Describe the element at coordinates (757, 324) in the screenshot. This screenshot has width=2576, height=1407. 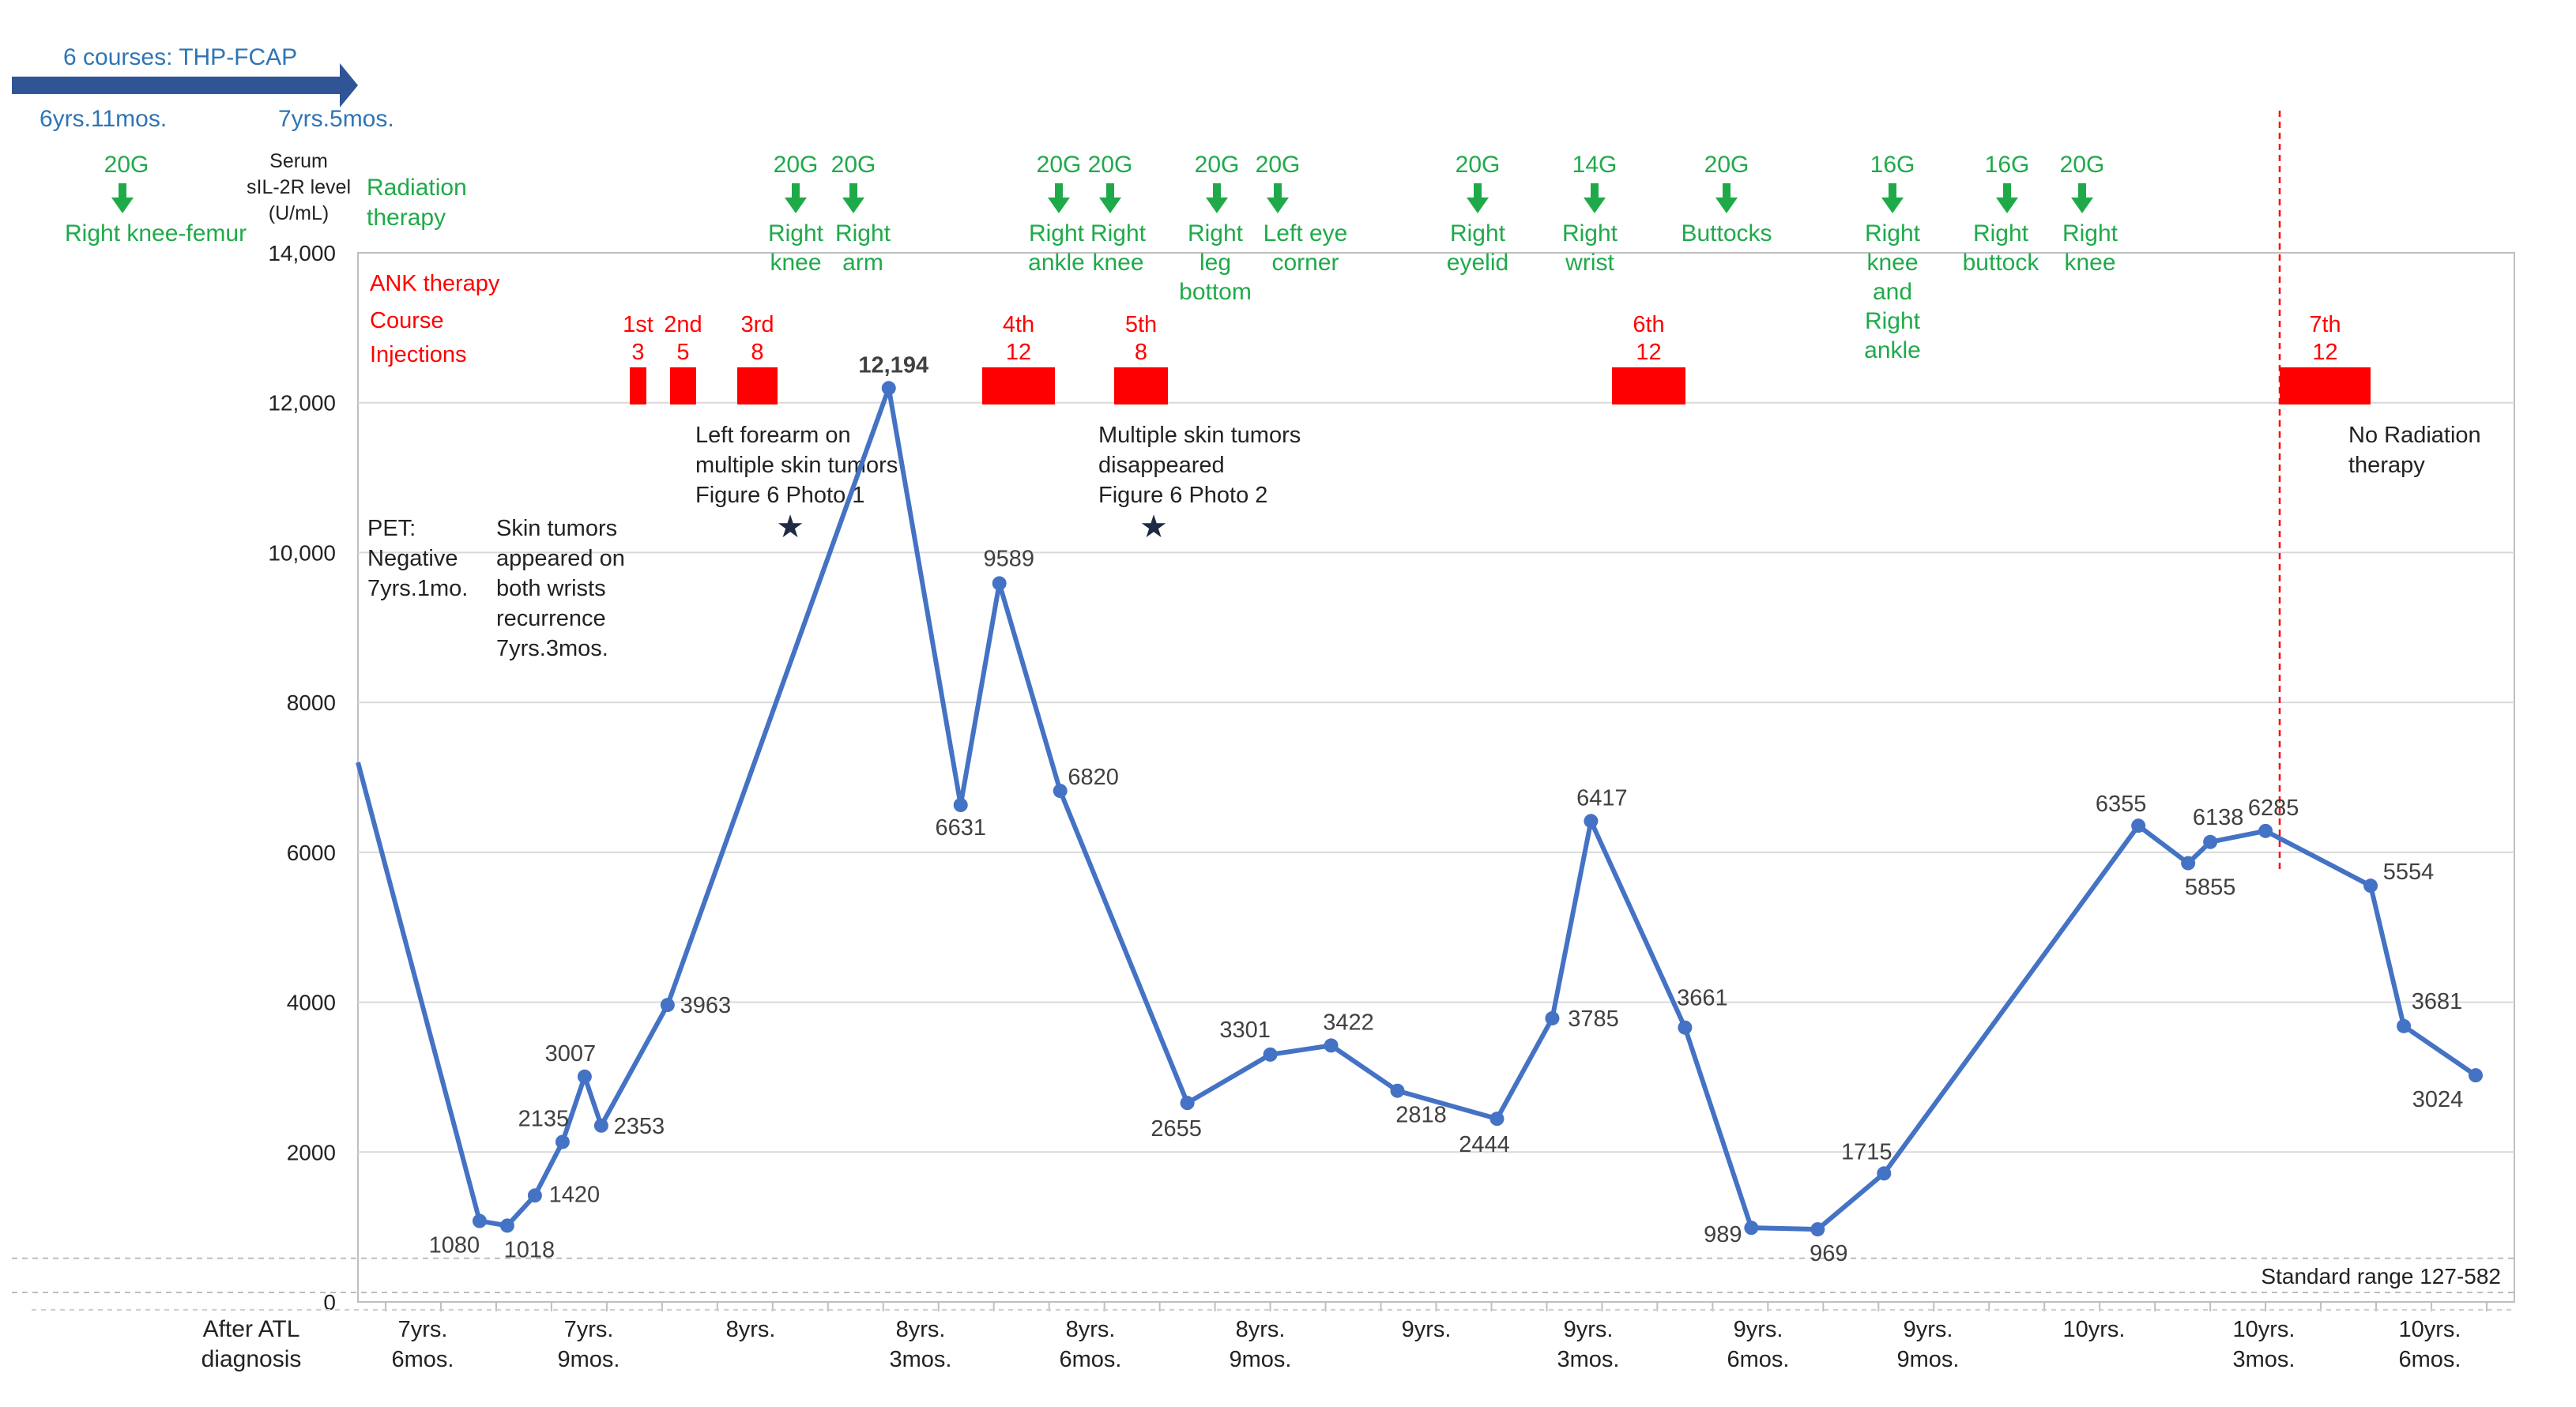
I see `course-label-3: 3rd` at that location.